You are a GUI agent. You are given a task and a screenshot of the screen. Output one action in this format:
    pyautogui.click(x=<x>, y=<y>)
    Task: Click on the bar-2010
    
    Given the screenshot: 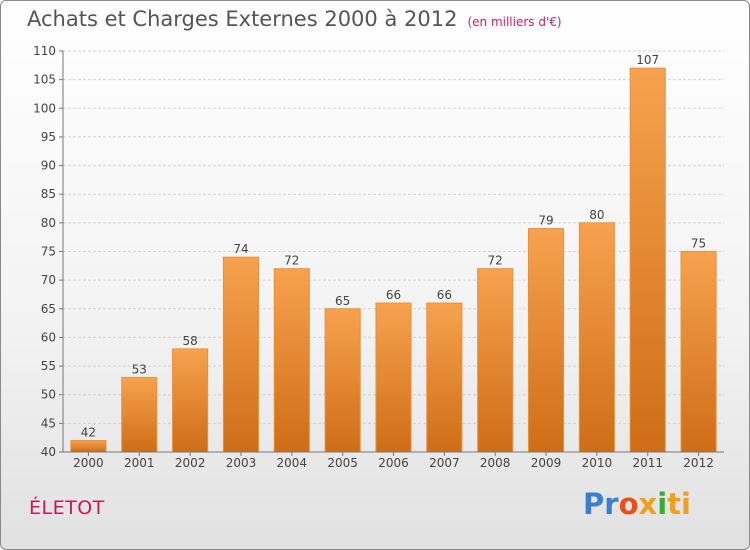 What is the action you would take?
    pyautogui.click(x=596, y=337)
    